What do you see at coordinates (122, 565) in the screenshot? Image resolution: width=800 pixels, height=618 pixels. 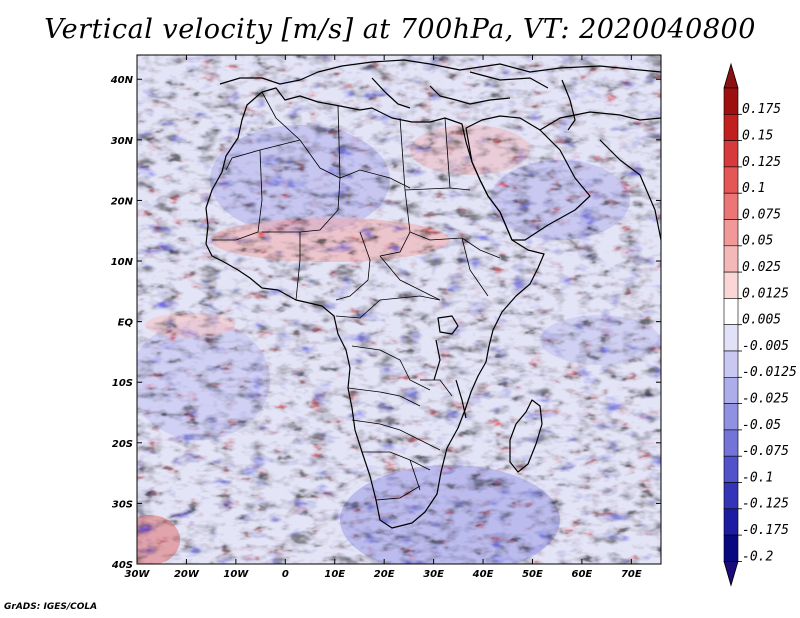 I see `lat-tick-label: 40S` at bounding box center [122, 565].